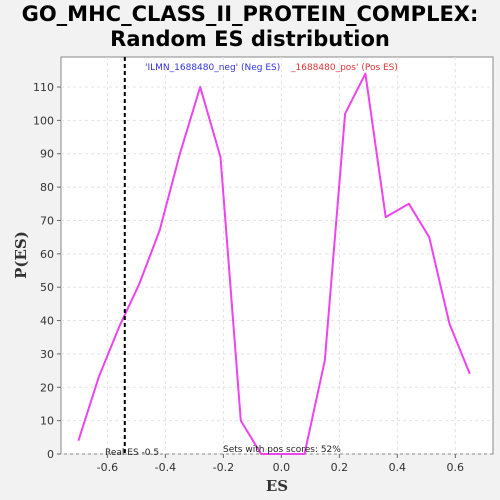  Describe the element at coordinates (47, 220) in the screenshot. I see `y-tick-label: 70` at that location.